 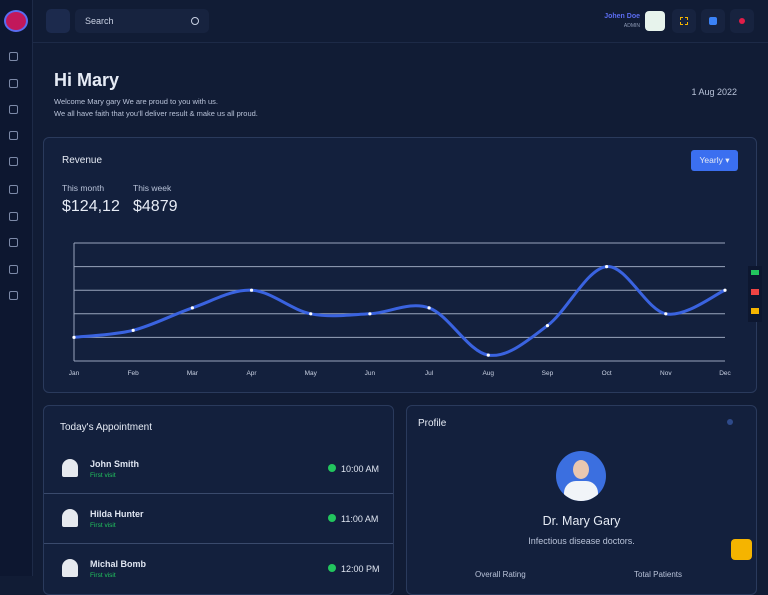 I want to click on card-title: Revenue, so click(x=82, y=160).